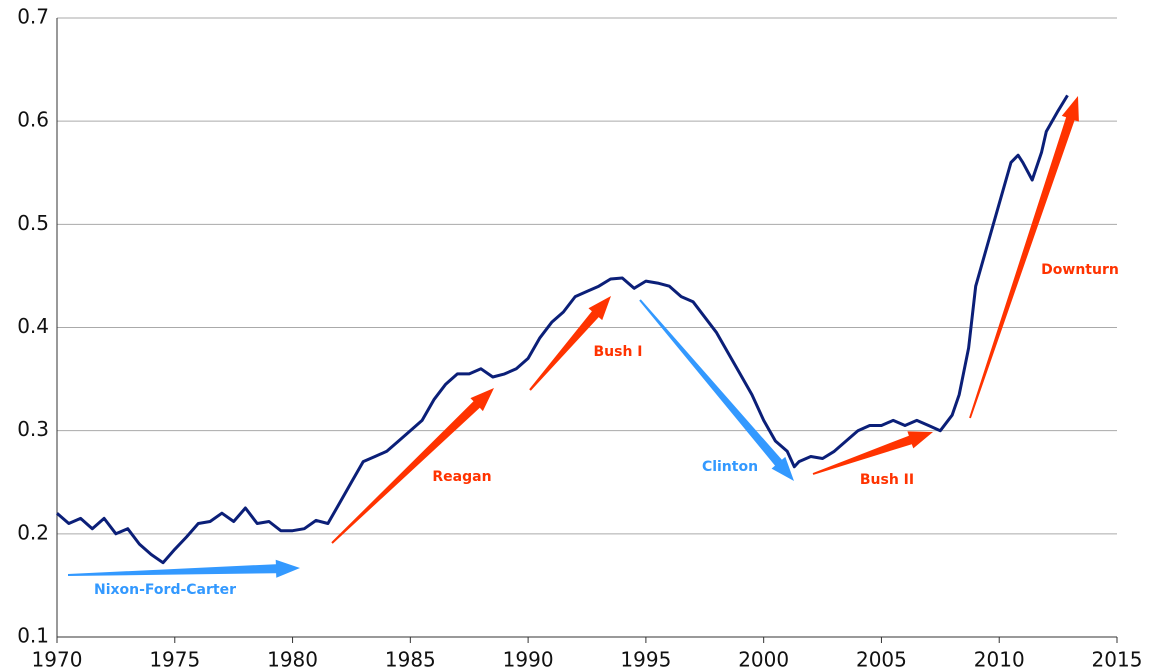 The height and width of the screenshot is (671, 1158). Describe the element at coordinates (33, 120) in the screenshot. I see `y-tick-label: 0.6` at that location.